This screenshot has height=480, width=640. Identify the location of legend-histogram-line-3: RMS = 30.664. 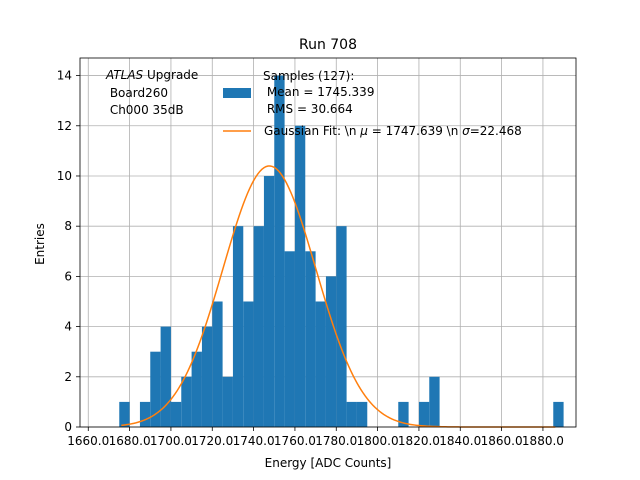
(308, 109).